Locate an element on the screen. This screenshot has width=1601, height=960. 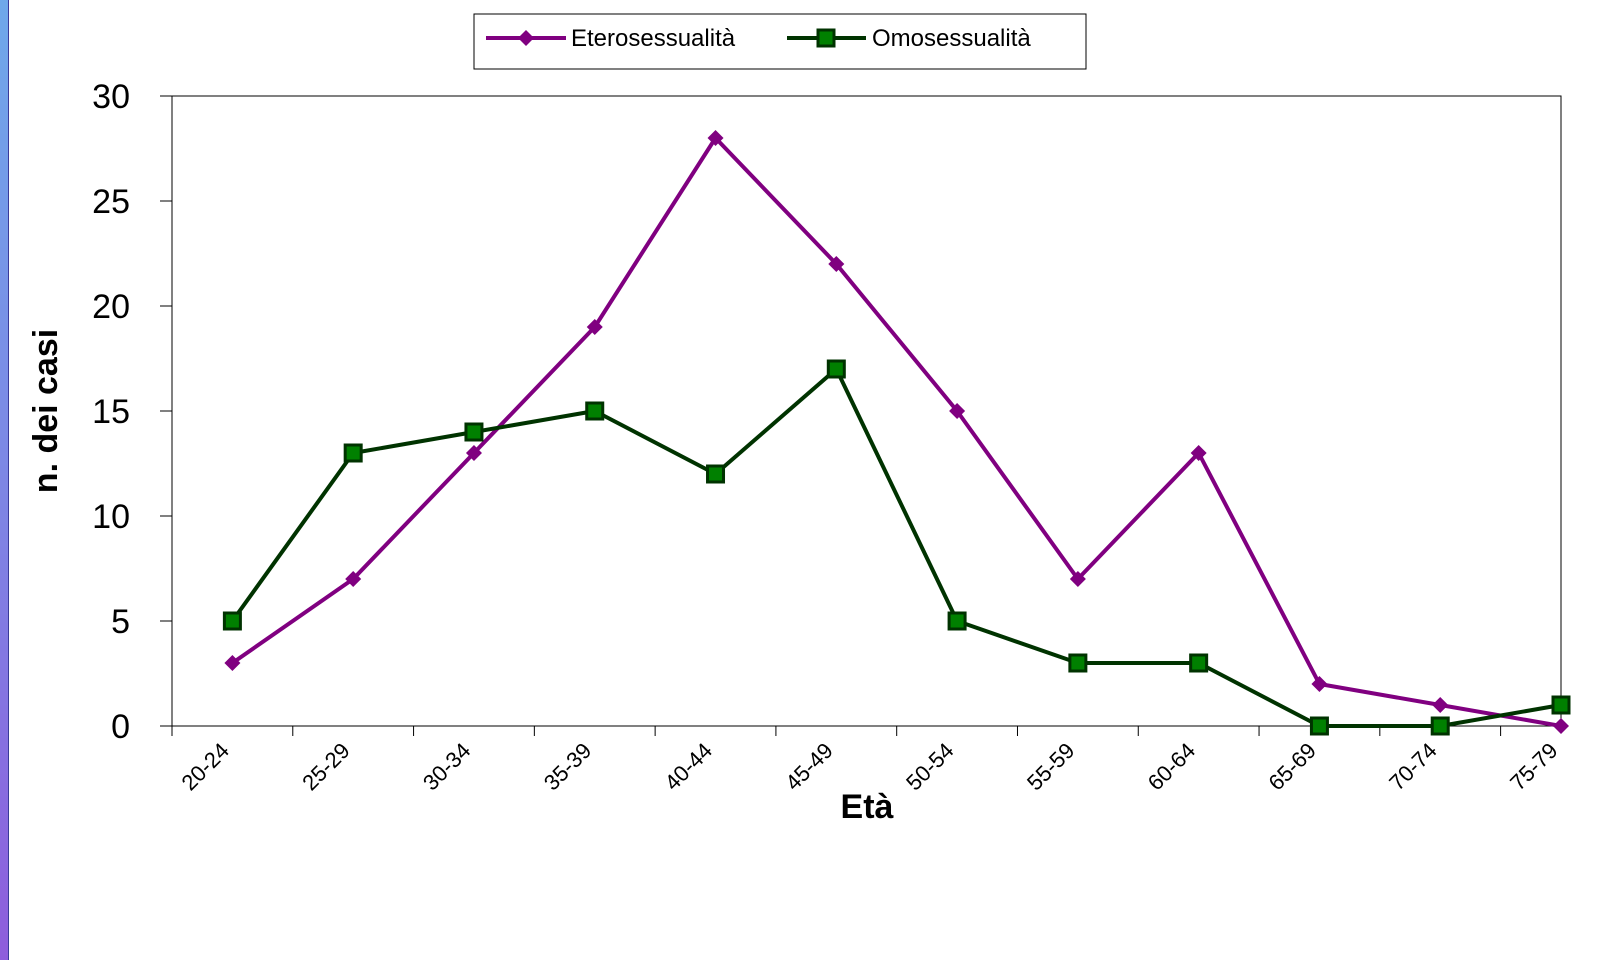
legend-box is located at coordinates (780, 41).